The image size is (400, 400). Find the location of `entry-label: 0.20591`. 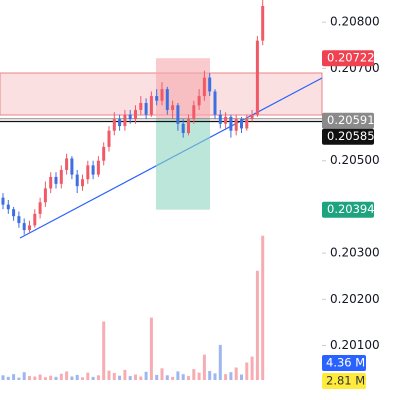

entry-label: 0.20591 is located at coordinates (351, 120).